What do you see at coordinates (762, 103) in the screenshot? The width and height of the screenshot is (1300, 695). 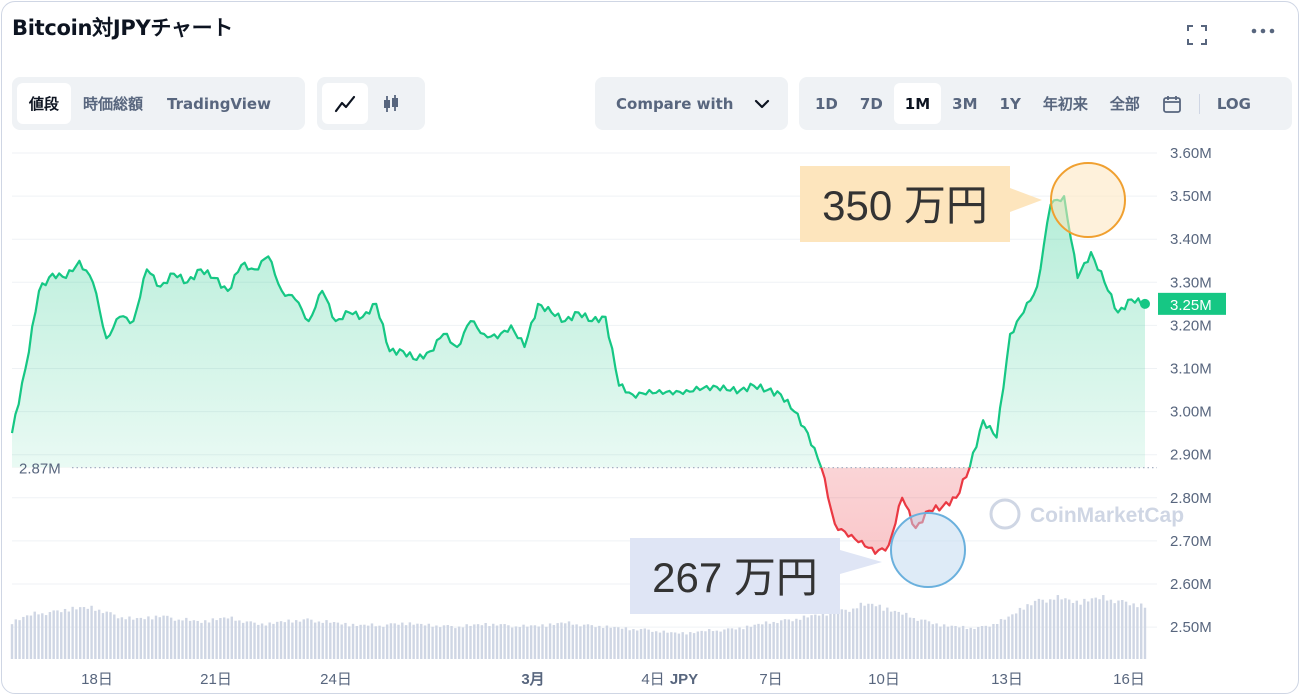 I see `chevron-down-icon` at bounding box center [762, 103].